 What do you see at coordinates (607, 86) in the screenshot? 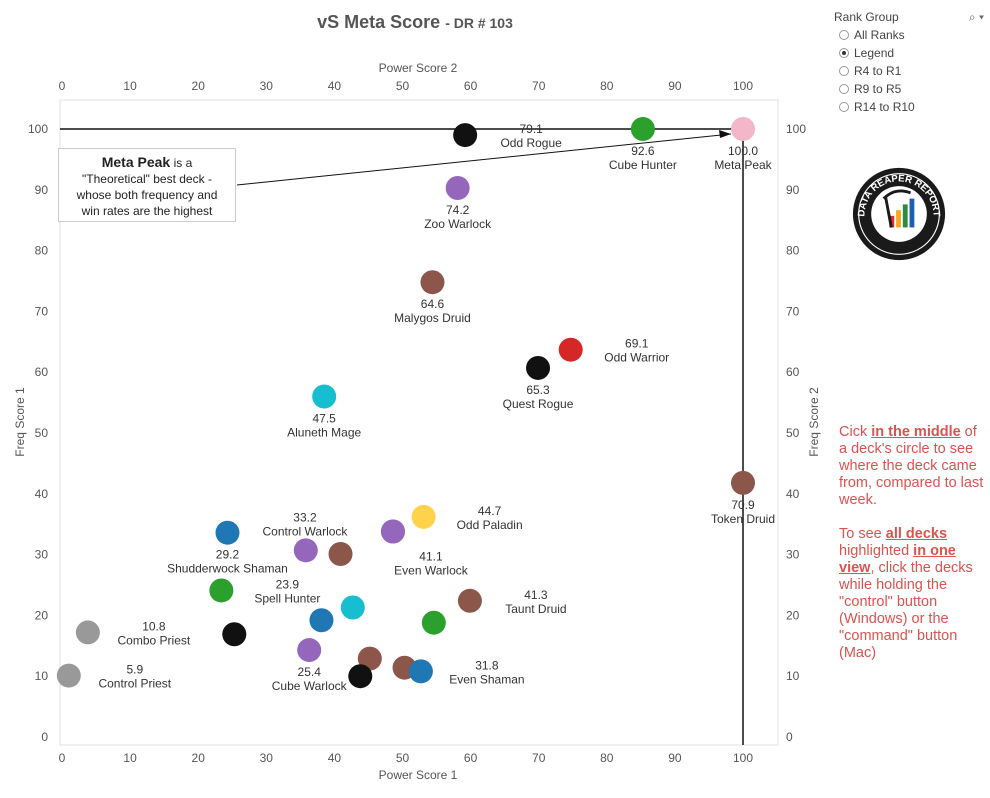
I see `x-tick-top-label: 80` at bounding box center [607, 86].